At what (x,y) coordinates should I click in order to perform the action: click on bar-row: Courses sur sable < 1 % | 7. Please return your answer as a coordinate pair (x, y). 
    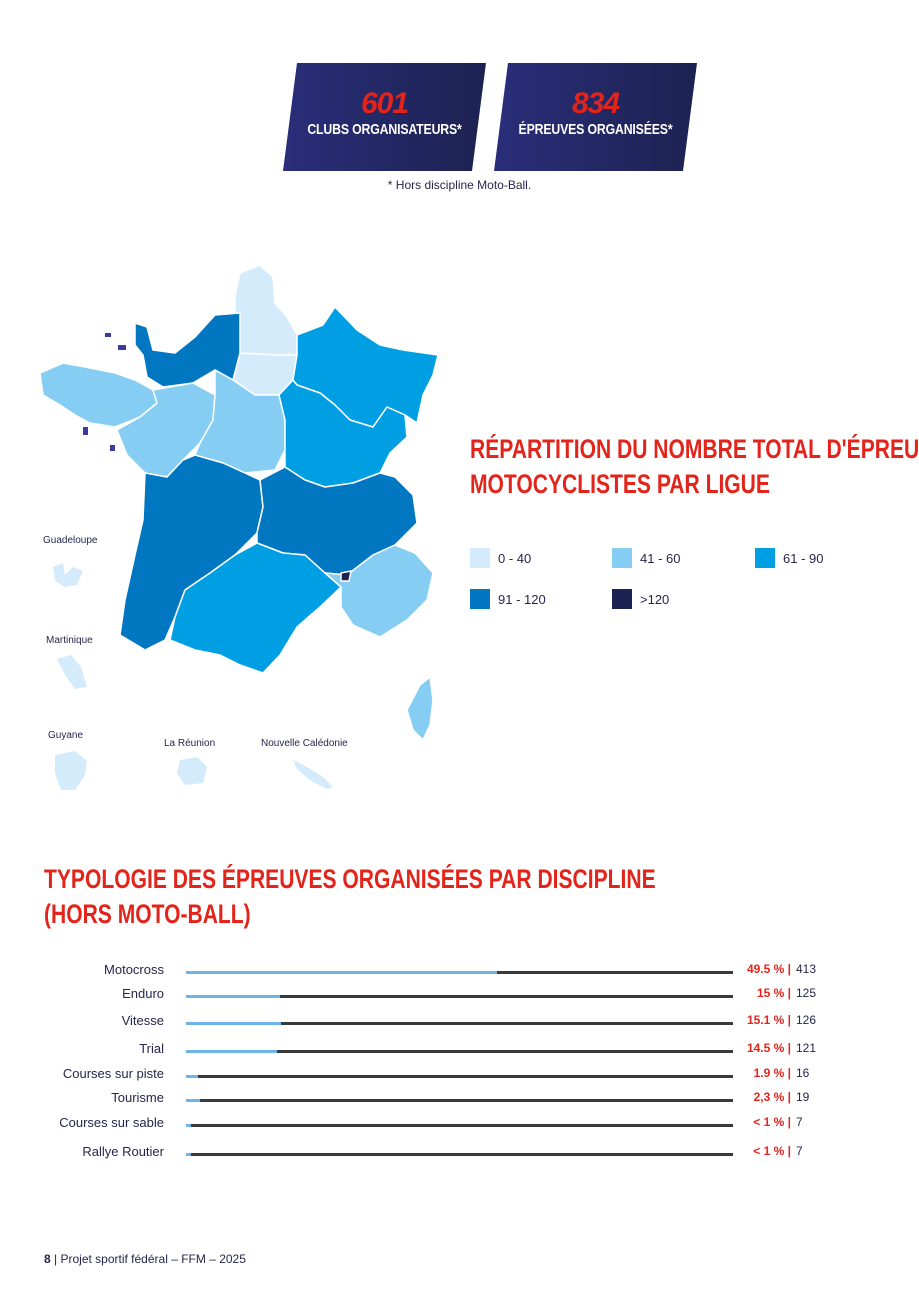
    Looking at the image, I should click on (459, 1124).